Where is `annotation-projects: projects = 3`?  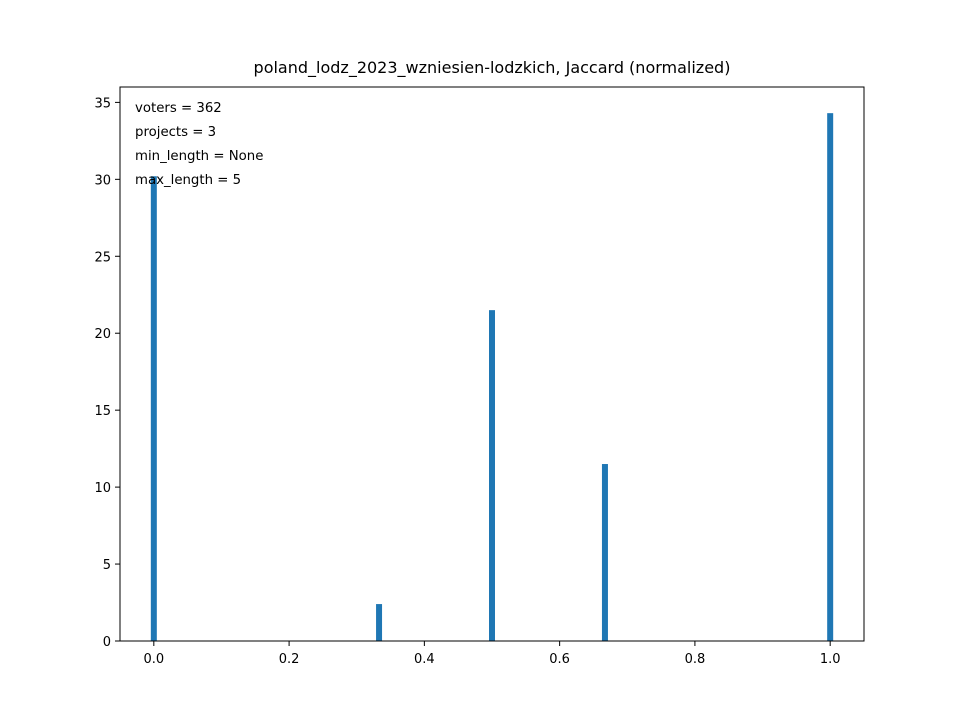 annotation-projects: projects = 3 is located at coordinates (175, 132).